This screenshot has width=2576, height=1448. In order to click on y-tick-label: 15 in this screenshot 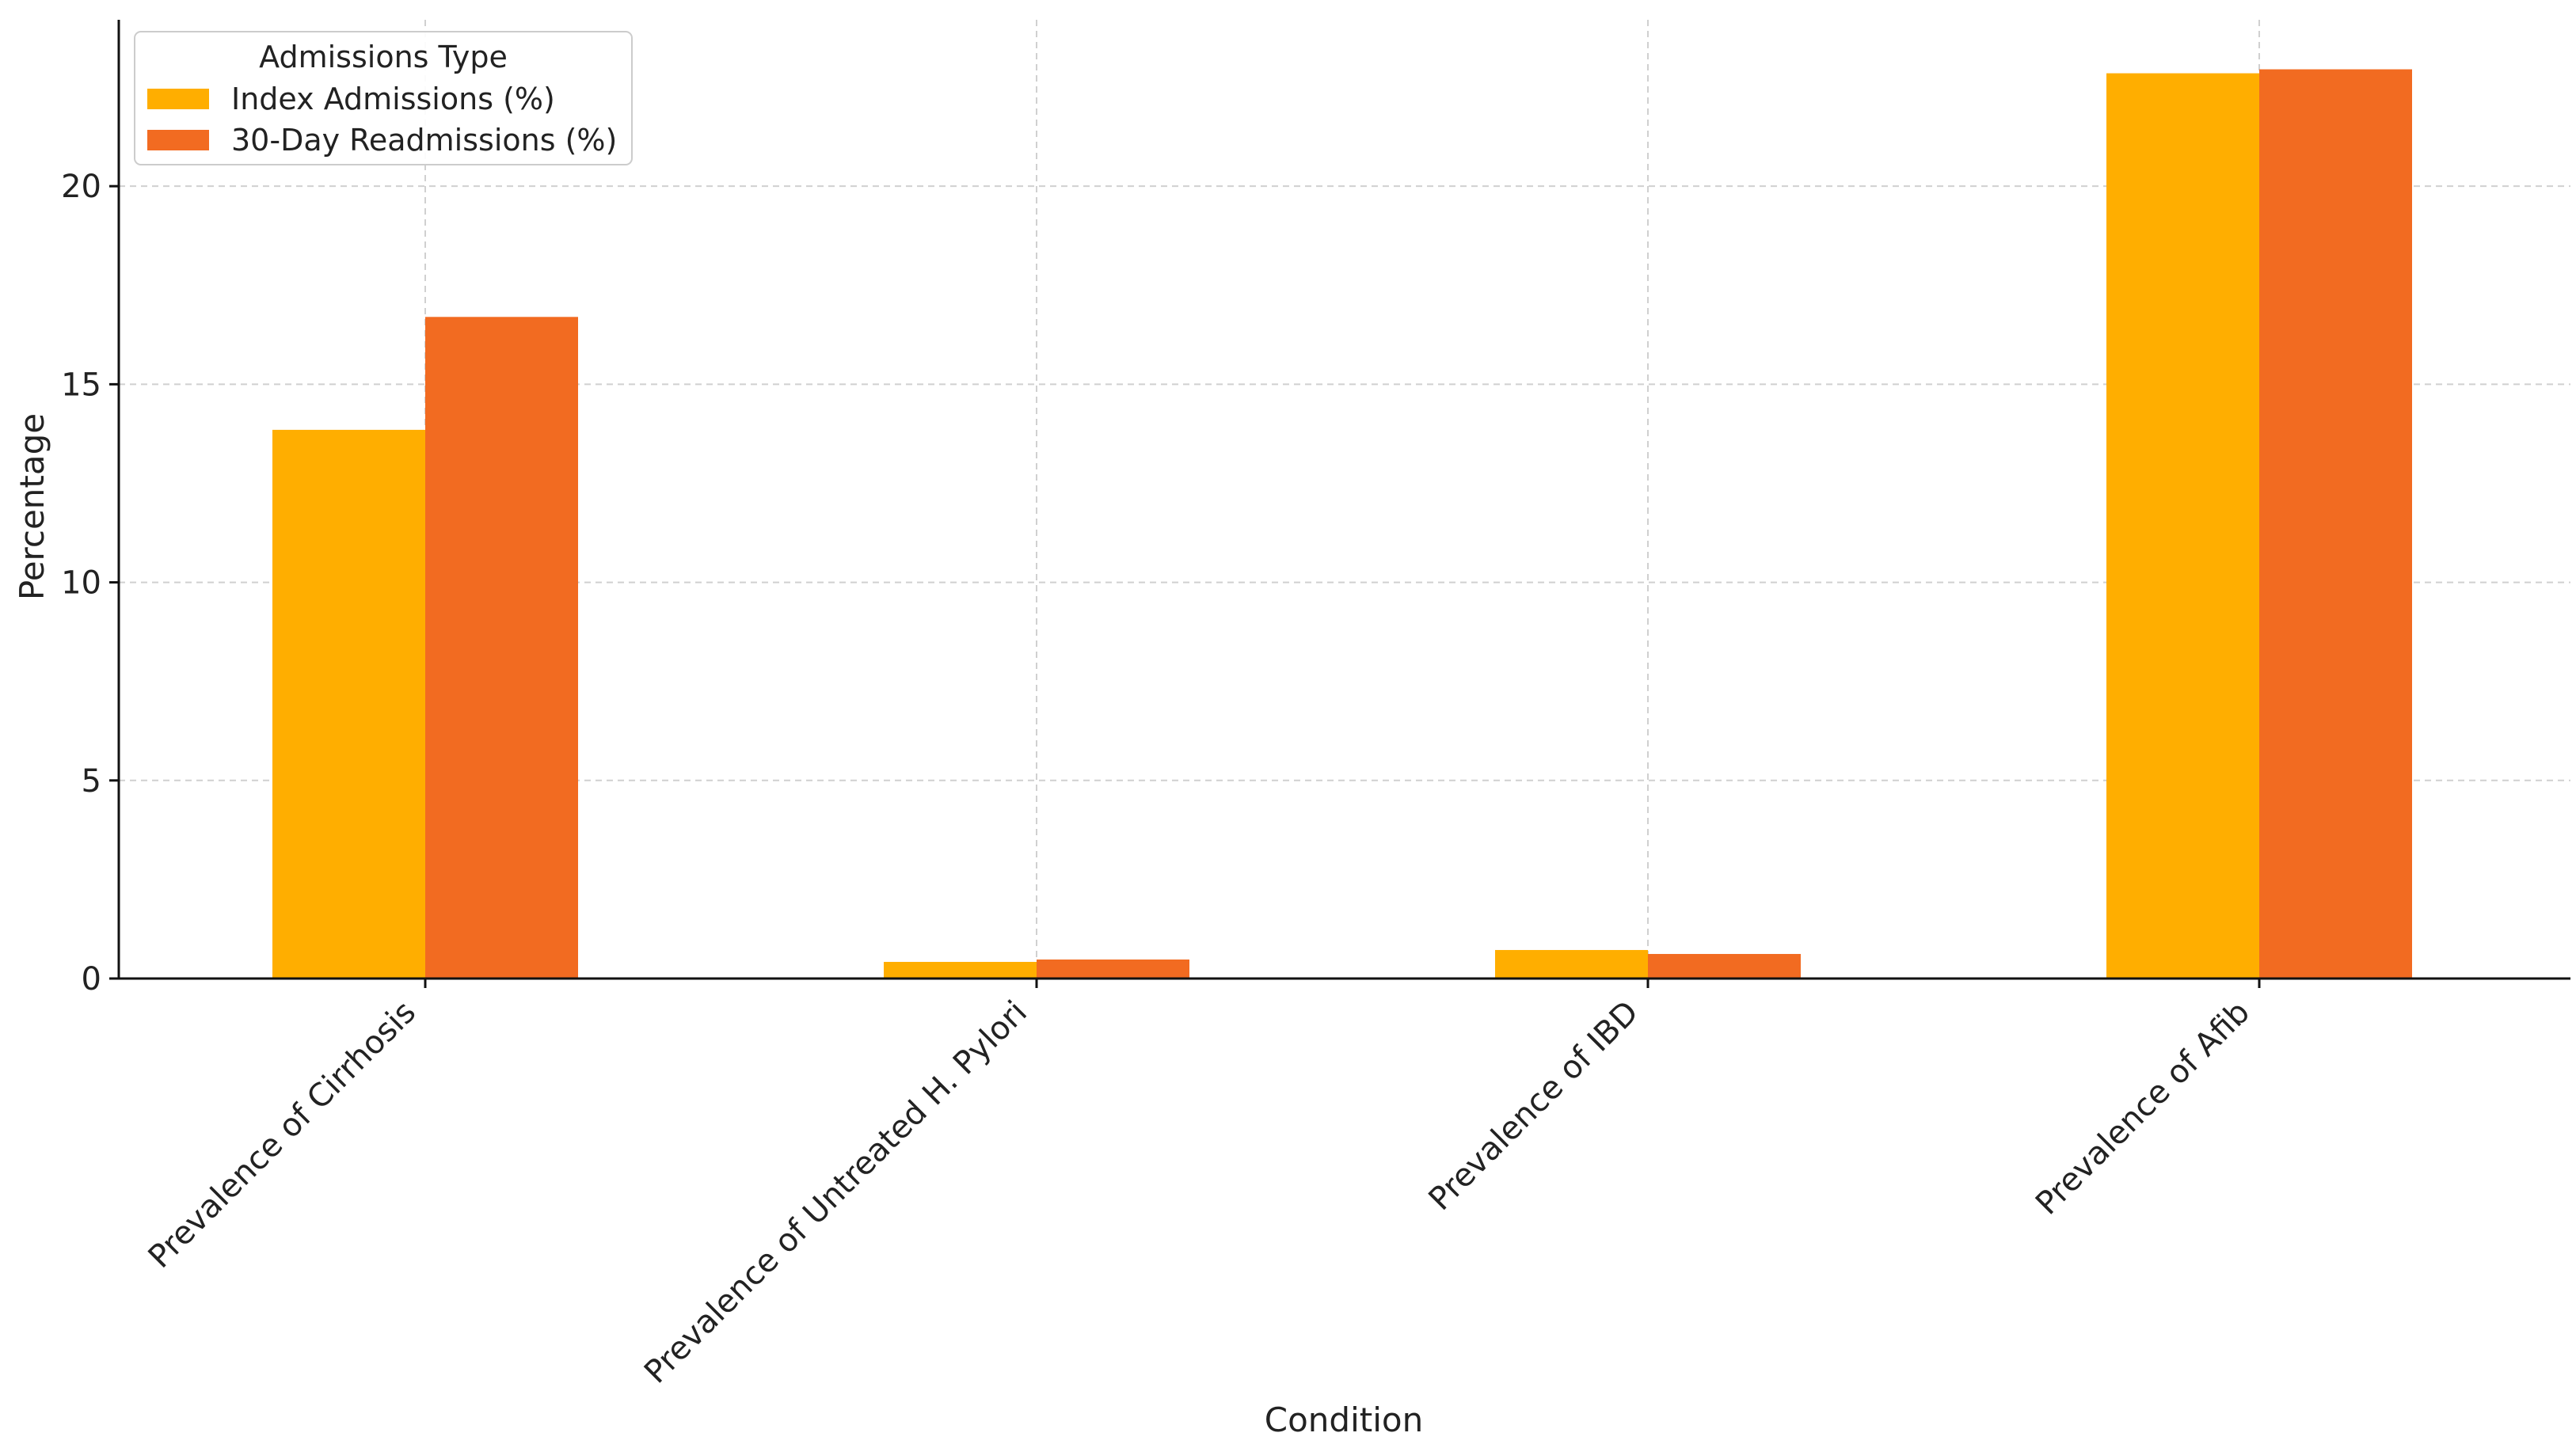, I will do `click(81, 385)`.